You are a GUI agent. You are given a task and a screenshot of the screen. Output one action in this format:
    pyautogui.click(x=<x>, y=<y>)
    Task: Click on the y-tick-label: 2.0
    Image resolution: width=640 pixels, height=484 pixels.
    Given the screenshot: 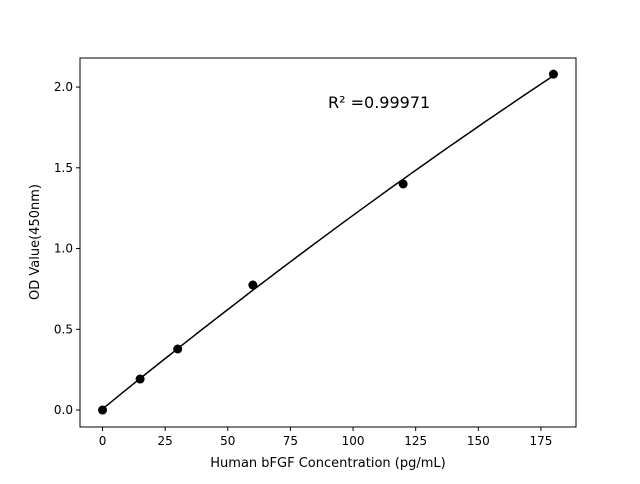 What is the action you would take?
    pyautogui.click(x=63, y=87)
    